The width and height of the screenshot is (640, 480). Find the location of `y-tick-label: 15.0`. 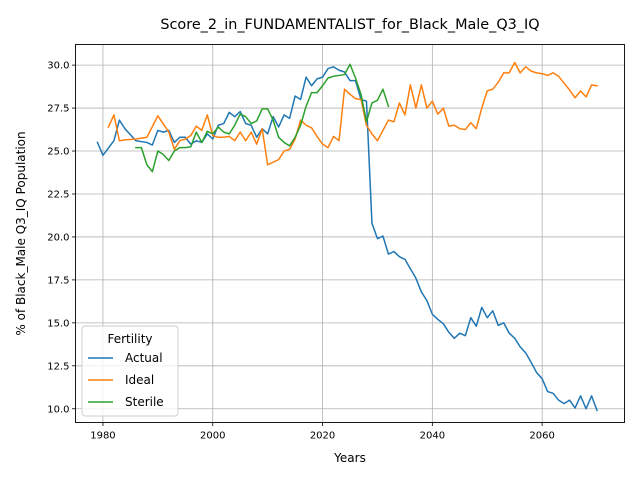

y-tick-label: 15.0 is located at coordinates (58, 323).